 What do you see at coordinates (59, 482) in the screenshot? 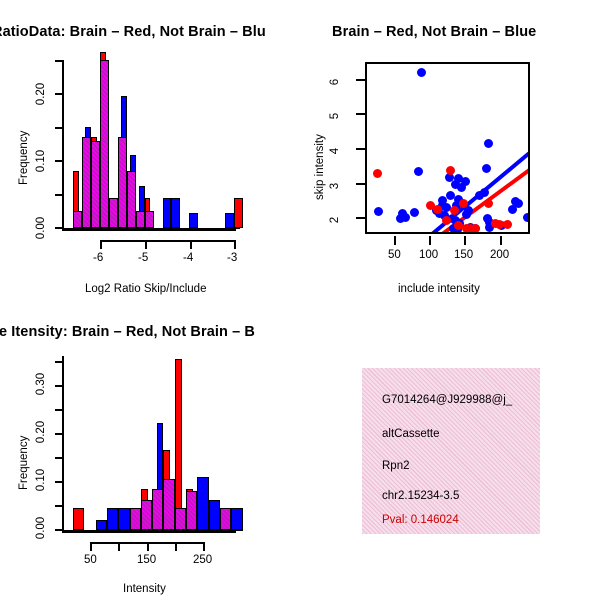
I see `y-tickmark-g-0.10` at bounding box center [59, 482].